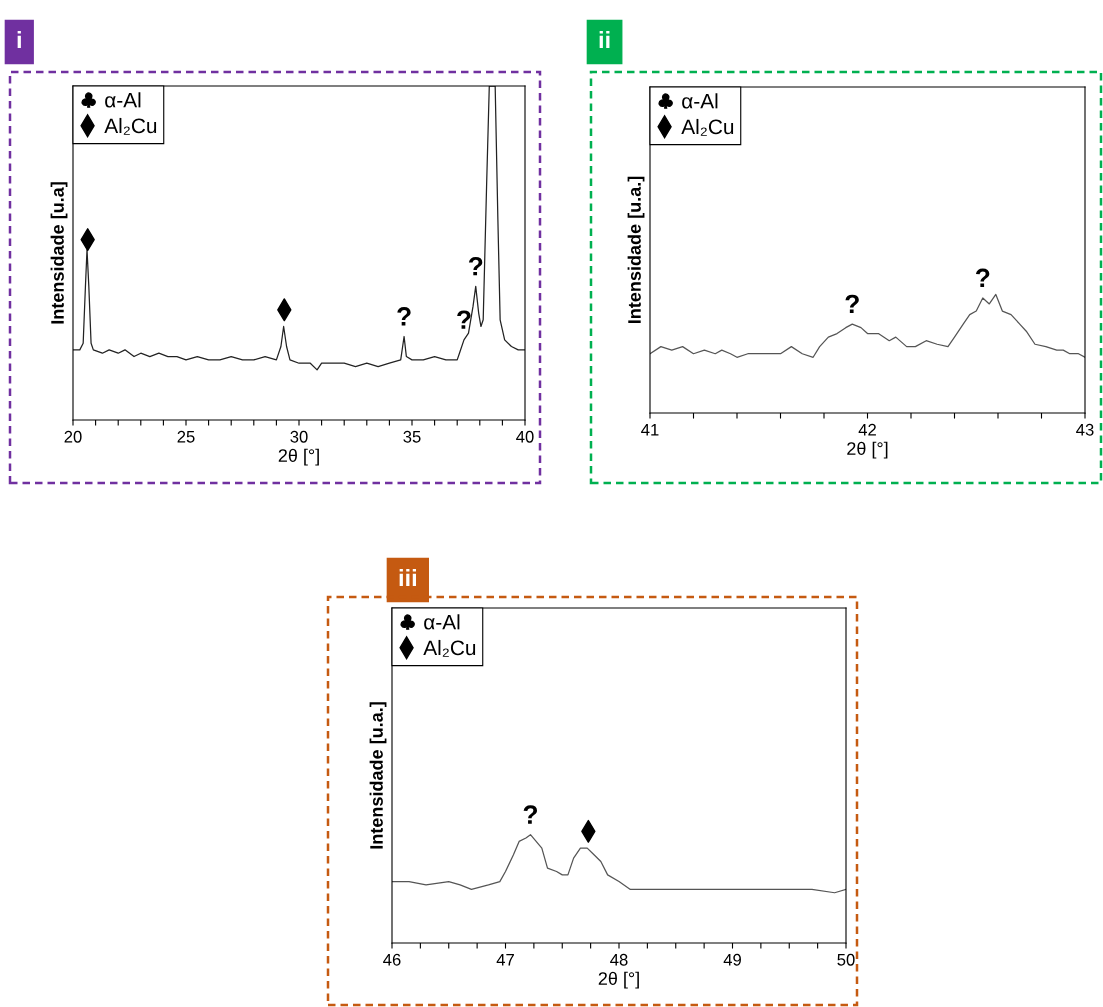 The height and width of the screenshot is (1007, 1103). I want to click on x-tick-label: 50, so click(846, 959).